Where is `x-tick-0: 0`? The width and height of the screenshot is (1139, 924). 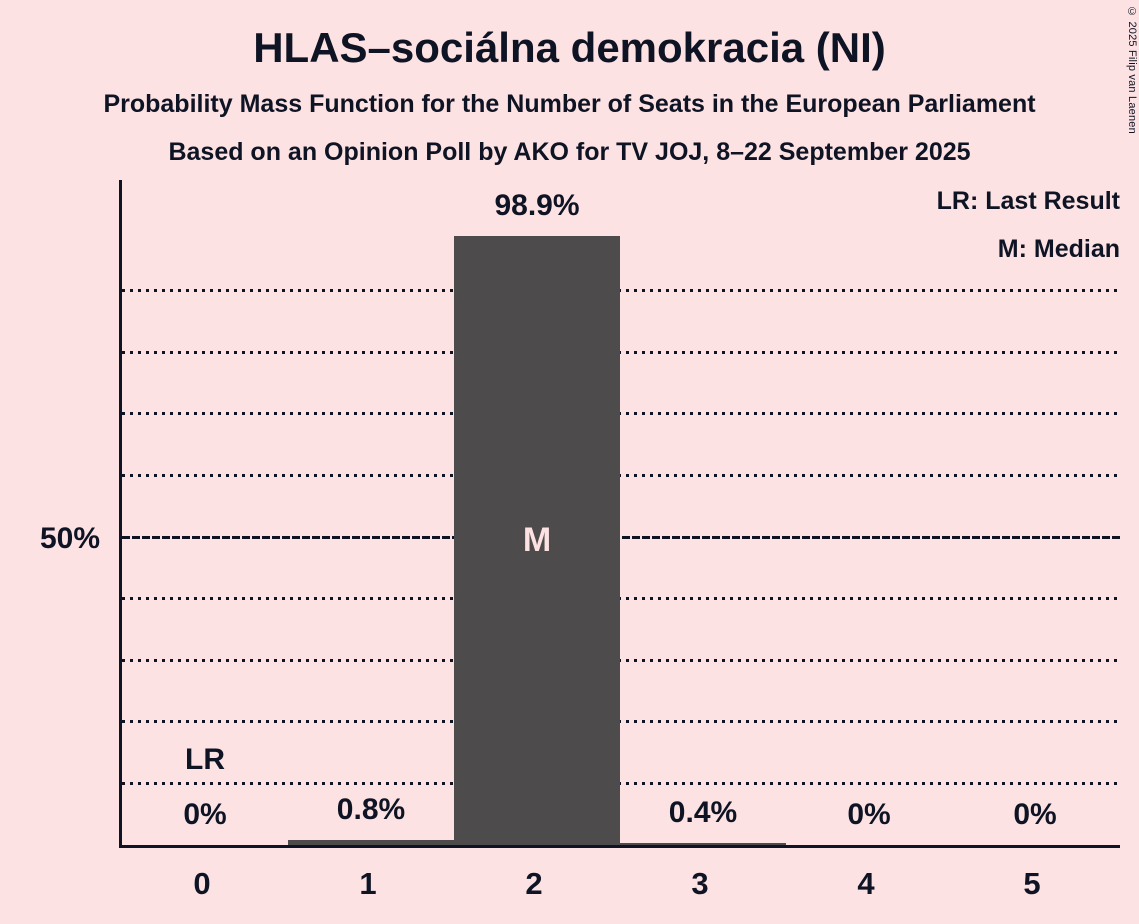
x-tick-0: 0 is located at coordinates (202, 883).